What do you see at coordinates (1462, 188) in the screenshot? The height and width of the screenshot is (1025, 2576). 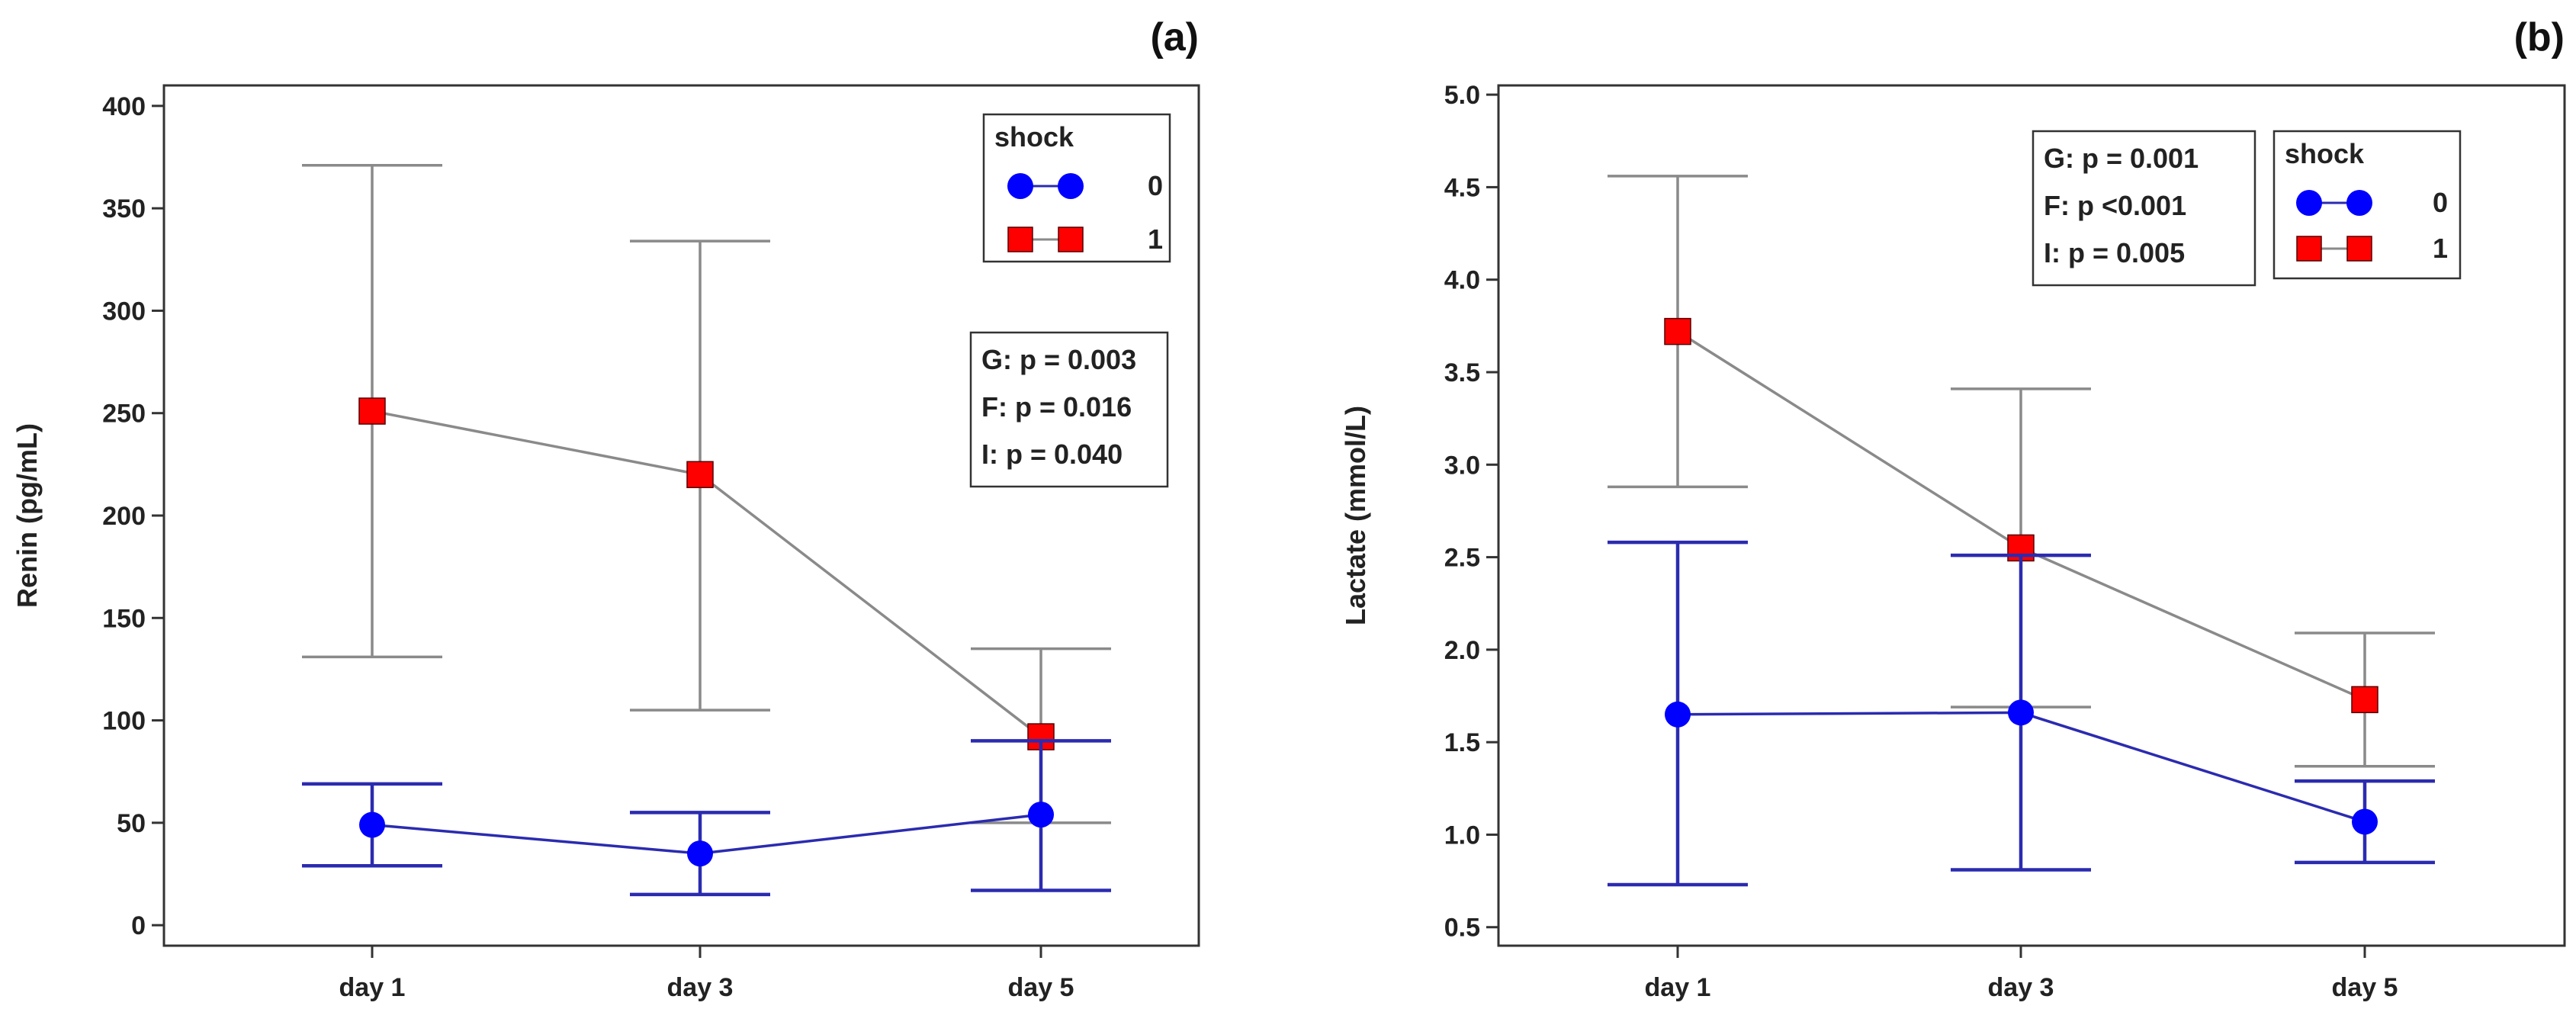 I see `y-tick-label: 4.5` at bounding box center [1462, 188].